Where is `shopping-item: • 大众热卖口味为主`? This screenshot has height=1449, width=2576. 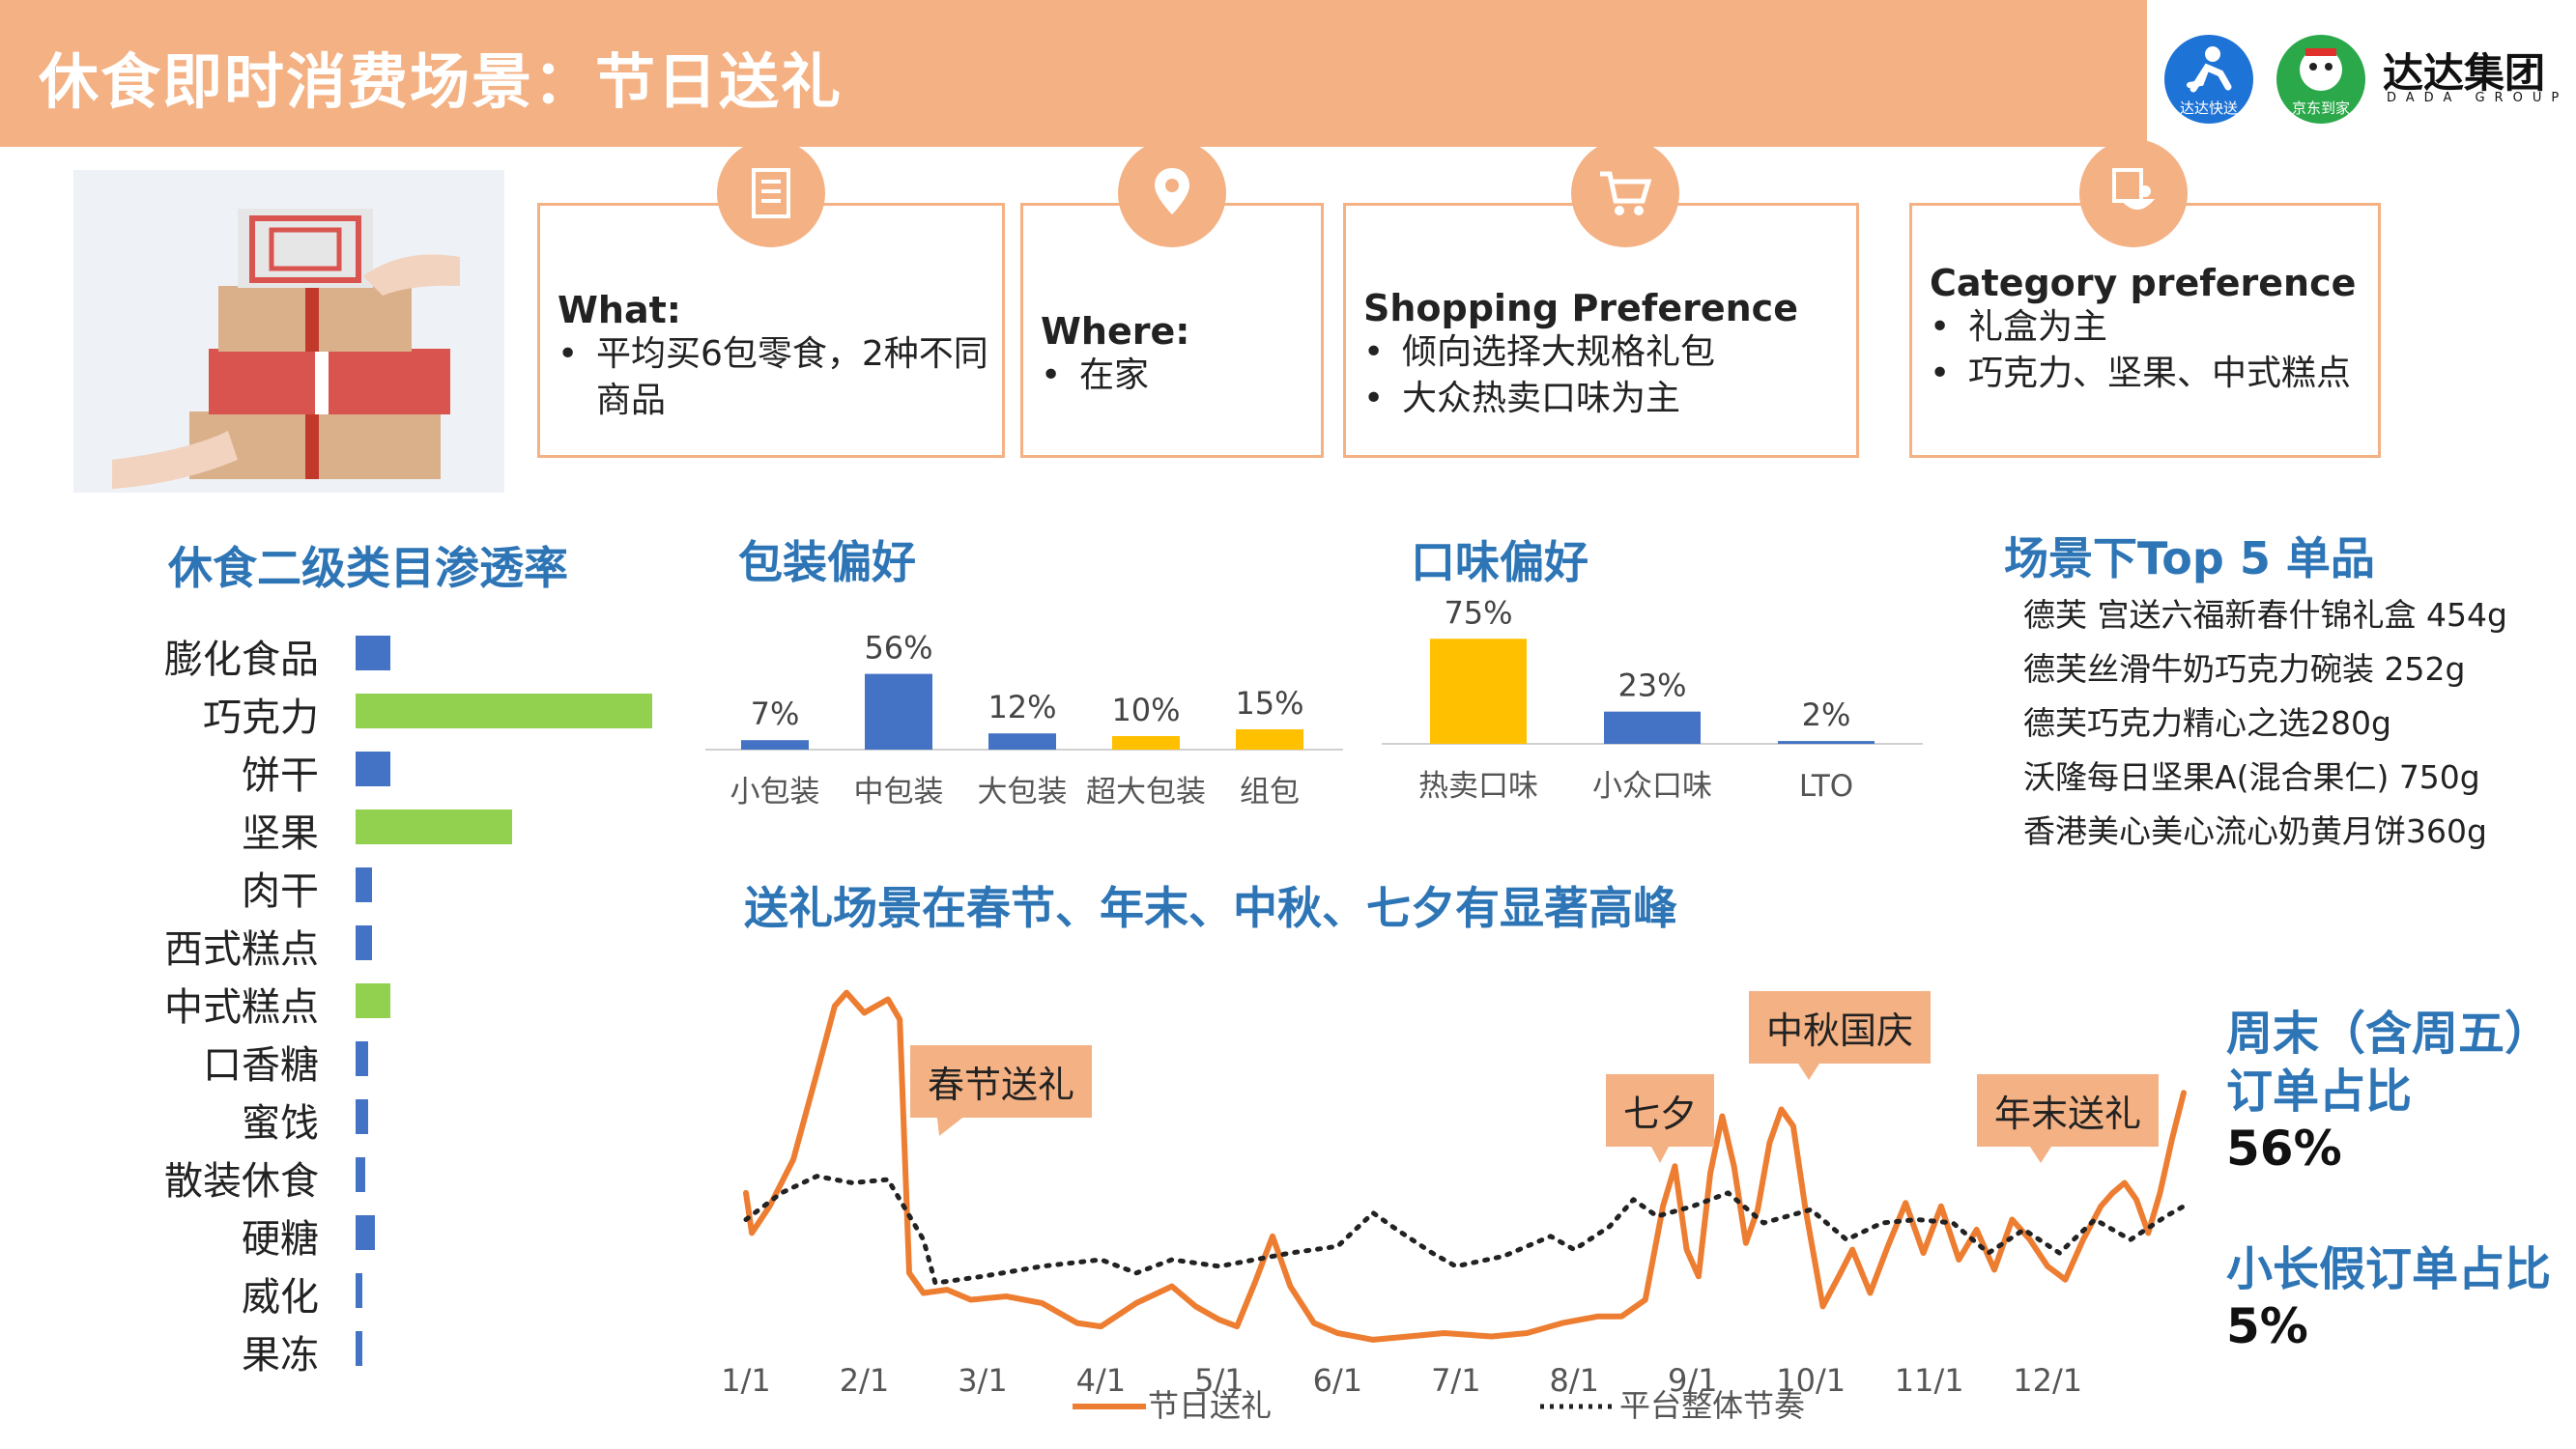
shopping-item: • 大众热卖口味为主 is located at coordinates (1522, 398).